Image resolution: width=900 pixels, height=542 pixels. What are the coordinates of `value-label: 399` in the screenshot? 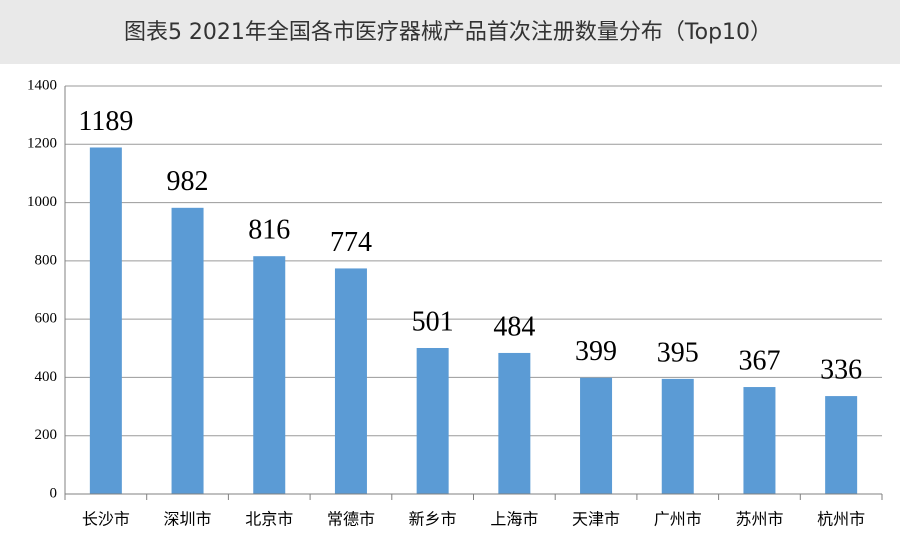 It's located at (596, 351).